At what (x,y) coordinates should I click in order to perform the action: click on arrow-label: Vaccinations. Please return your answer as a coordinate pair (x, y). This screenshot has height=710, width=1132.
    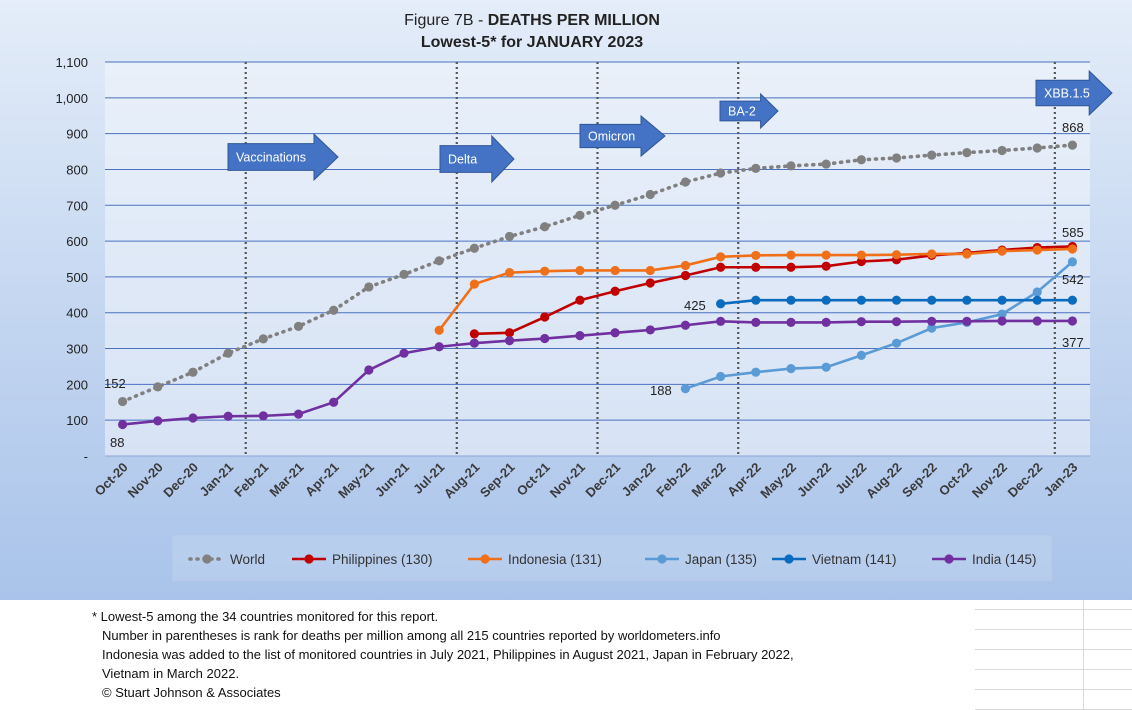
    Looking at the image, I should click on (271, 158).